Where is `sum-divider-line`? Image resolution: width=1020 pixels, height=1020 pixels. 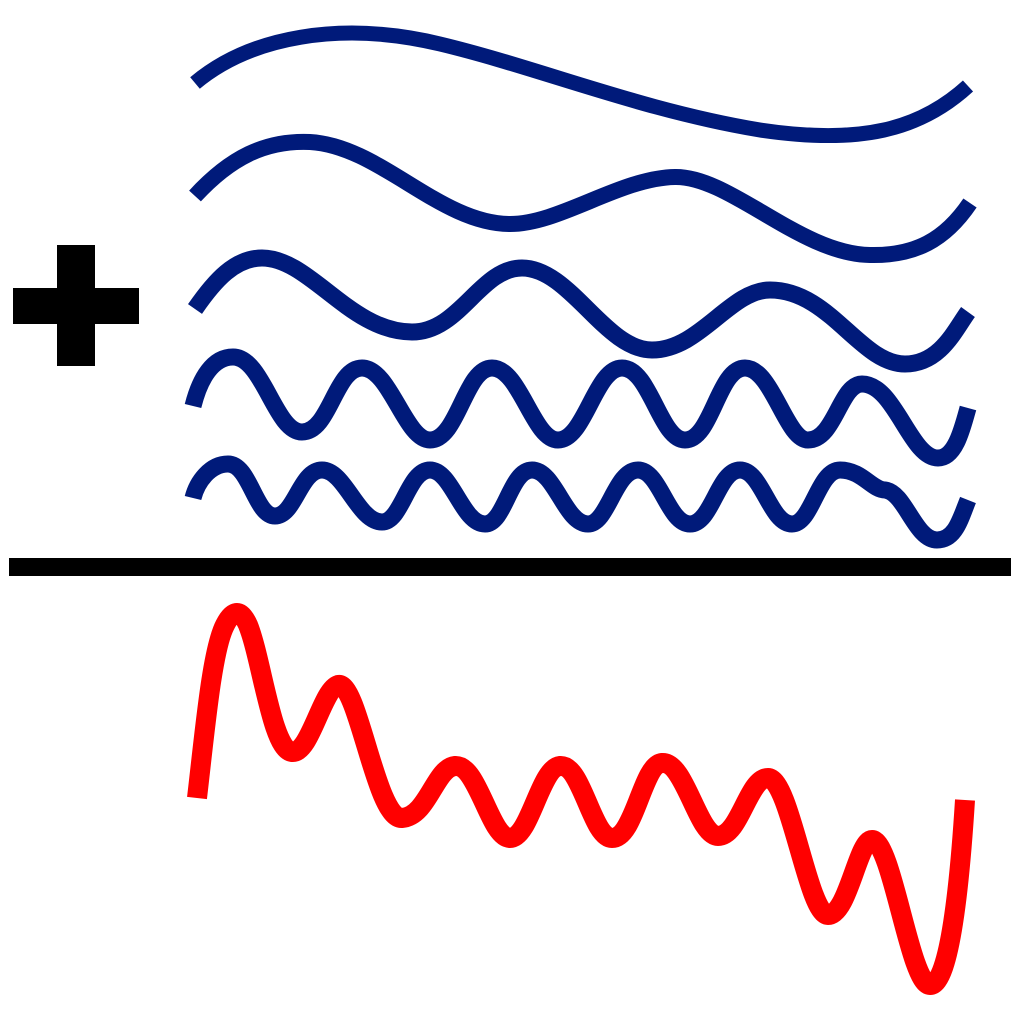 sum-divider-line is located at coordinates (510, 567).